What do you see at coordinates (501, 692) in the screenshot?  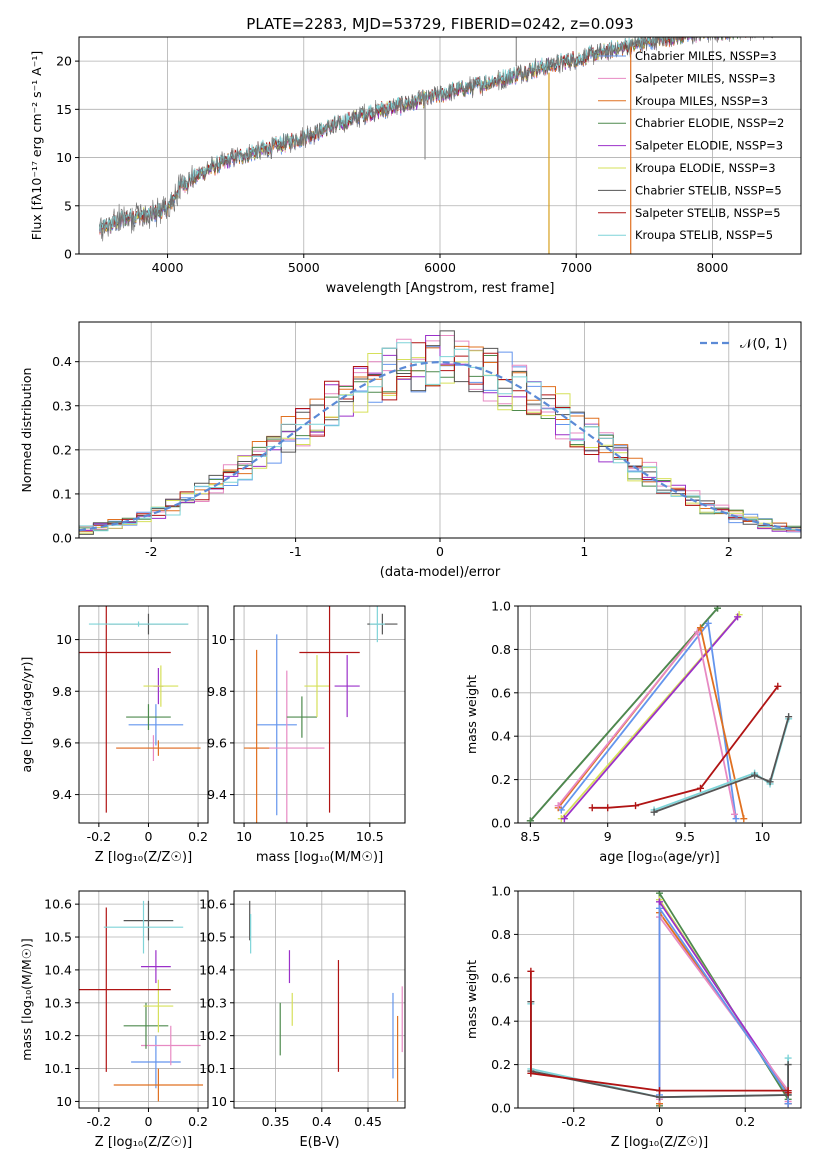 I see `y-tick-label: 0.6` at bounding box center [501, 692].